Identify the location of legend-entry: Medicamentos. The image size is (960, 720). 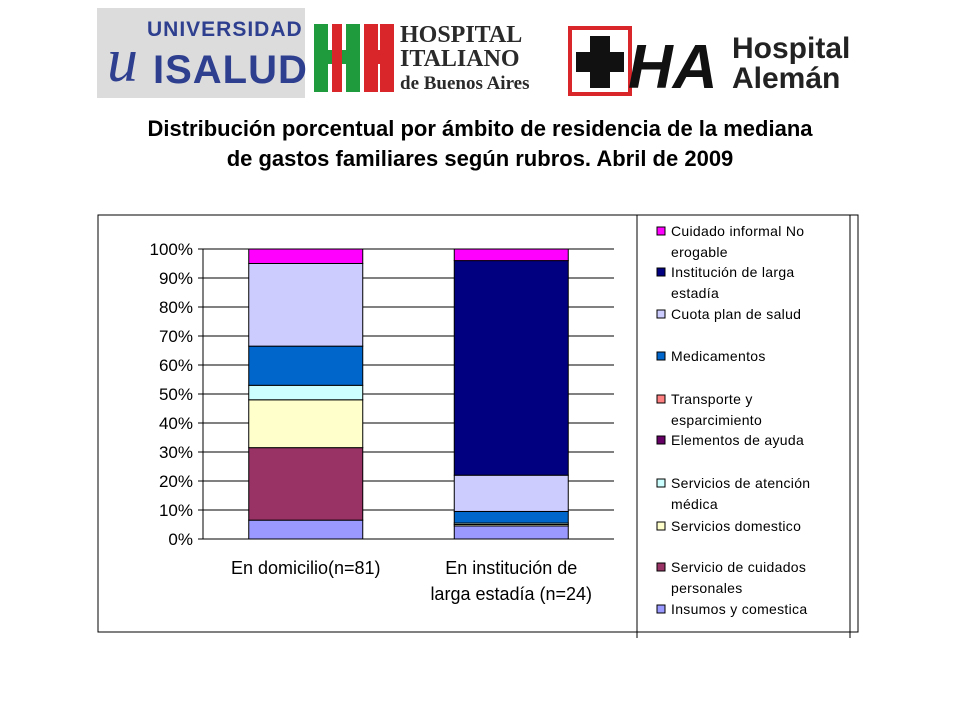
(711, 356).